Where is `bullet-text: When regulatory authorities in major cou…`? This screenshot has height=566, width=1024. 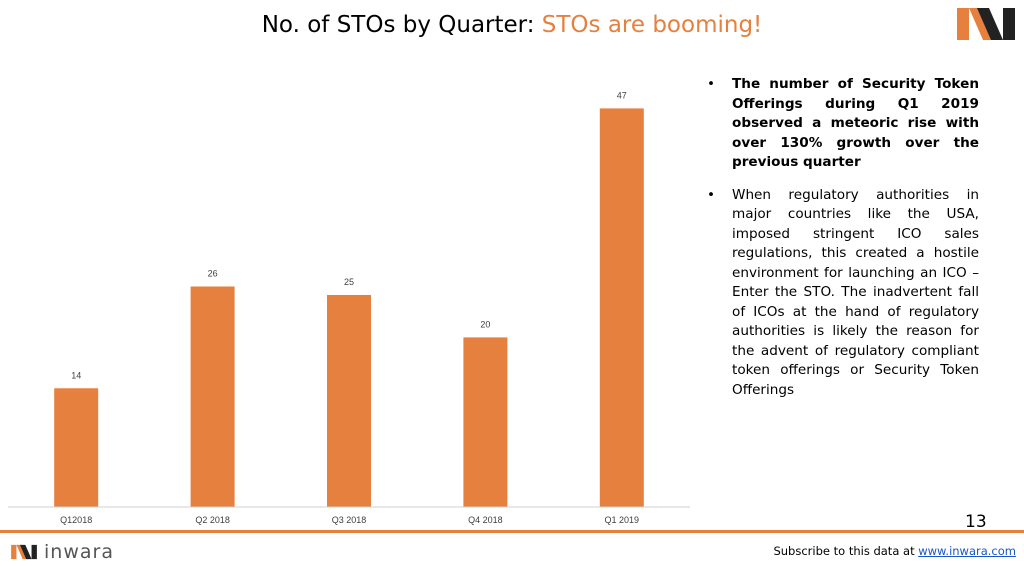
bullet-text: When regulatory authorities in major cou… is located at coordinates (855, 292).